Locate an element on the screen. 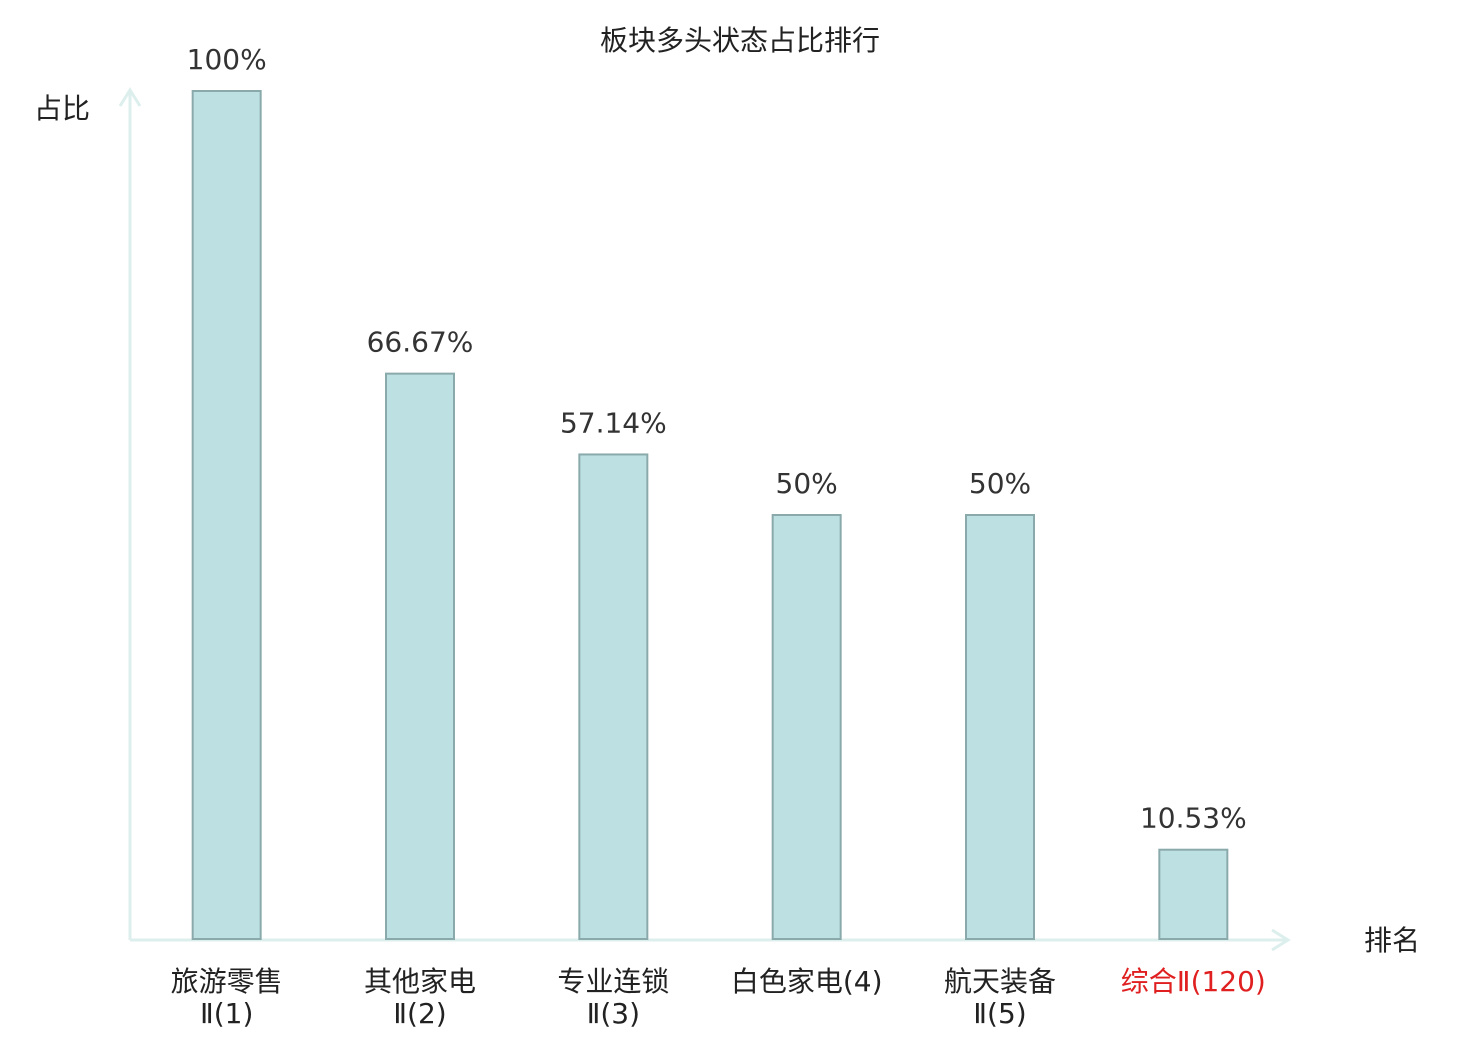 The image size is (1480, 1040). x-axis-label: 排名 is located at coordinates (1392, 940).